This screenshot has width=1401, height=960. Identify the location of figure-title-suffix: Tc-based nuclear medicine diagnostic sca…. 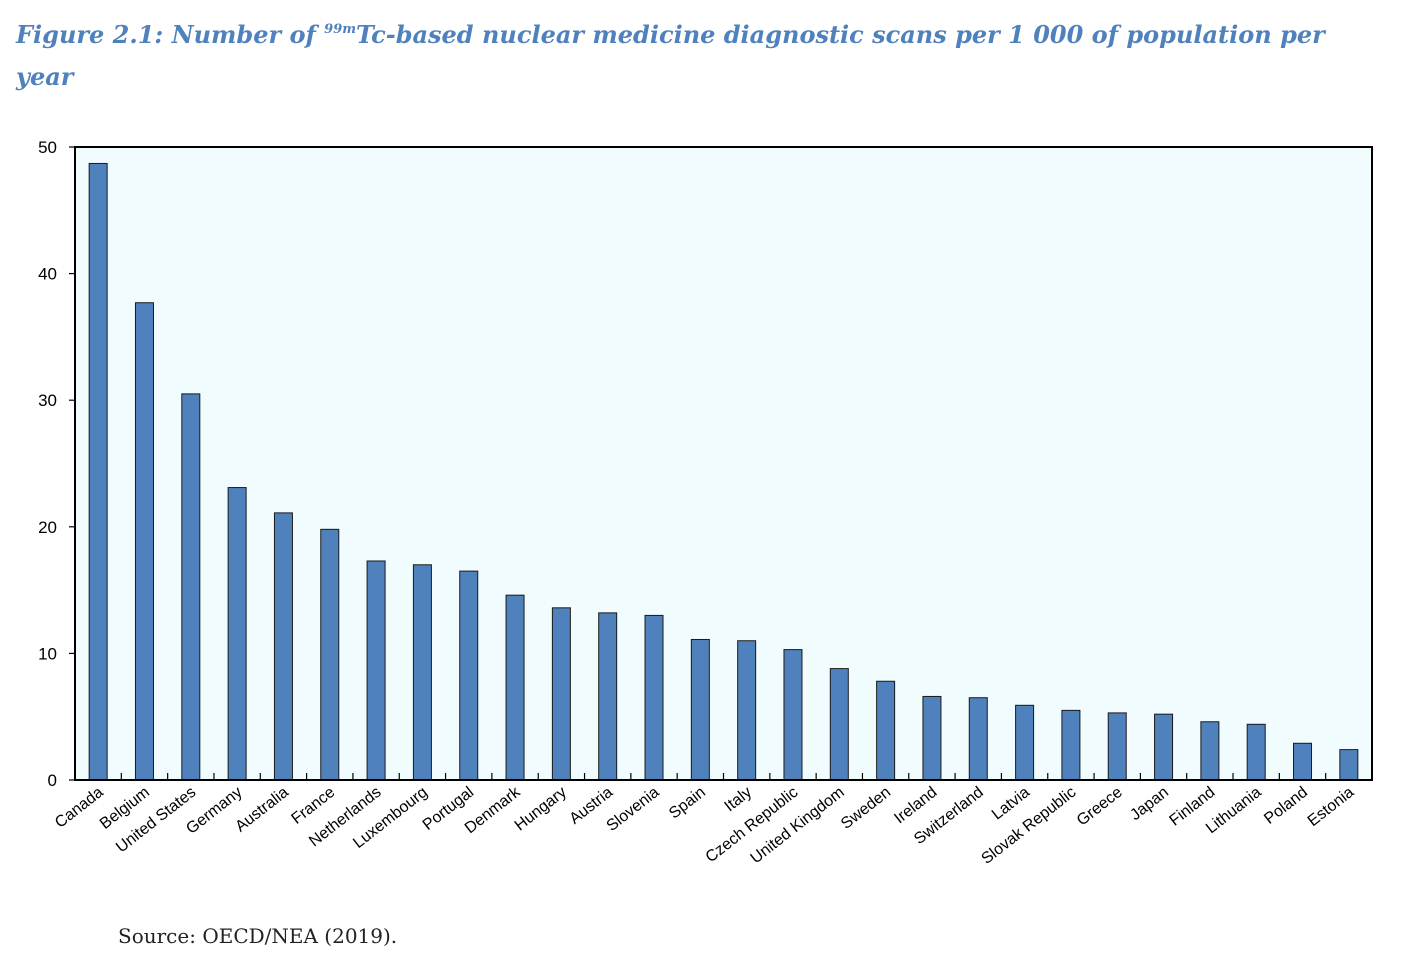
(670, 55).